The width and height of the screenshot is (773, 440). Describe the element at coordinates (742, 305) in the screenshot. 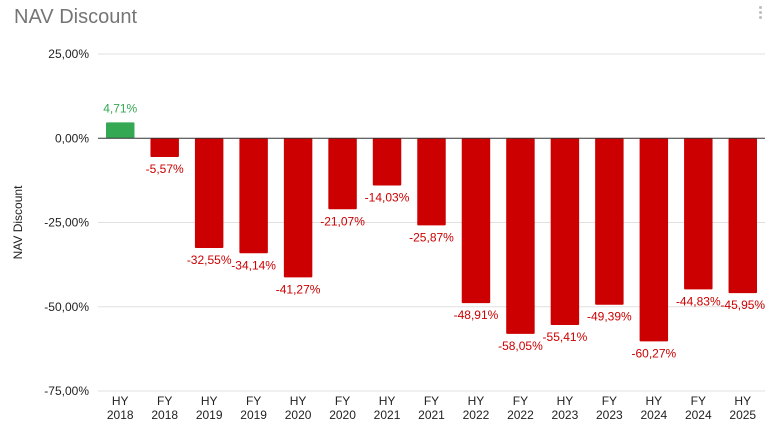

I see `data-label: -45,95%` at that location.